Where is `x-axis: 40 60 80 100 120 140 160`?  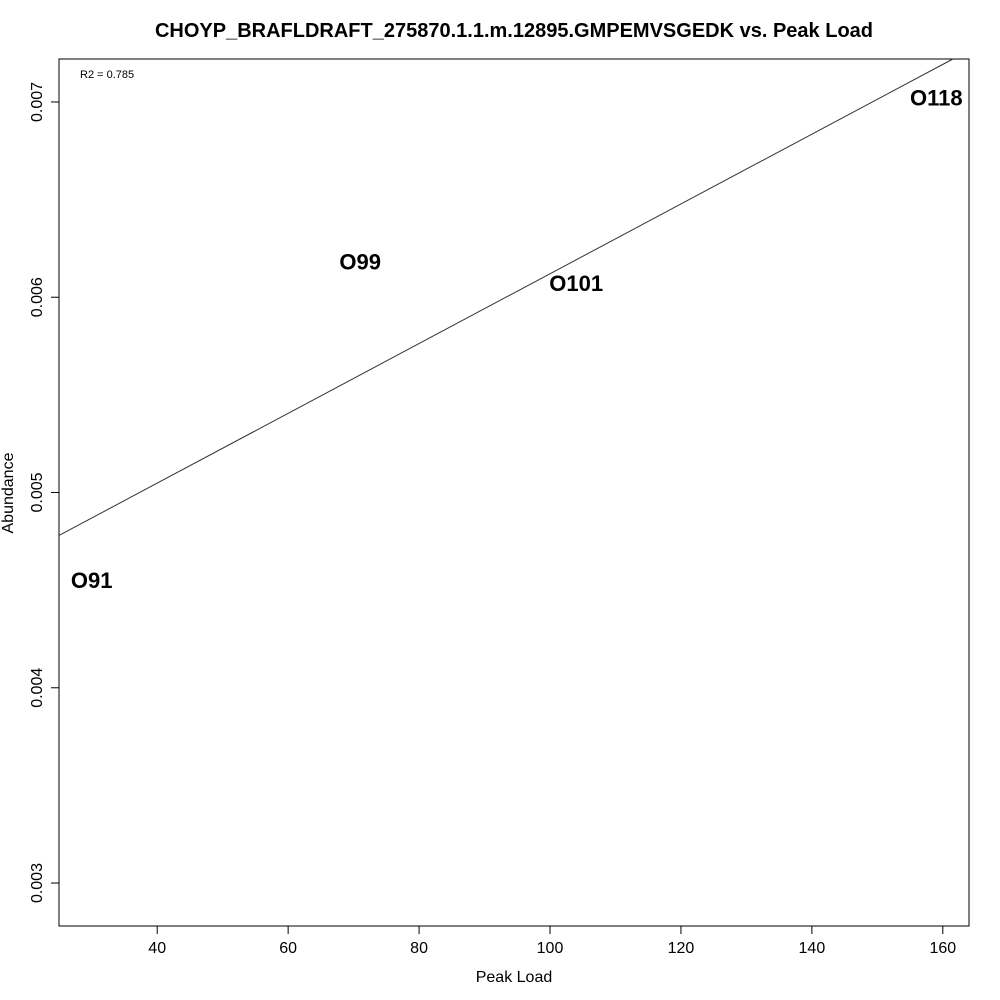 x-axis: 40 60 80 100 120 140 160 is located at coordinates (552, 941).